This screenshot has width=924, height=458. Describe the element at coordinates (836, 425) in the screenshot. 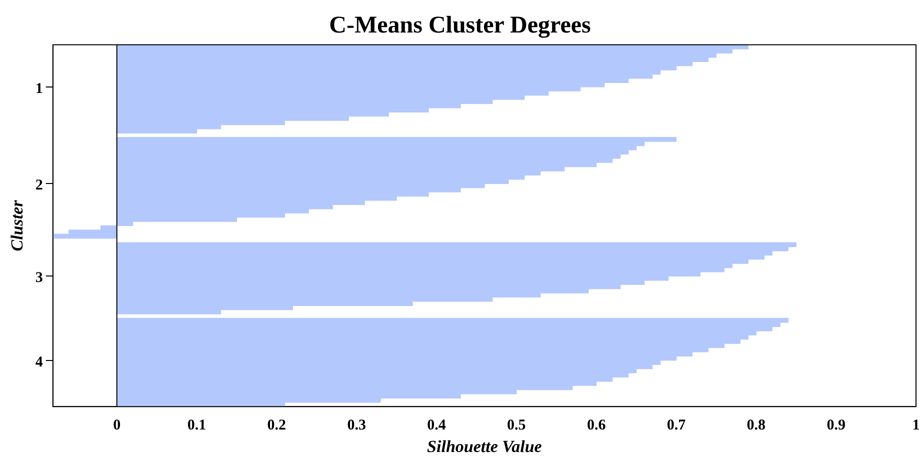

I see `x-tick-label: 0.9` at that location.